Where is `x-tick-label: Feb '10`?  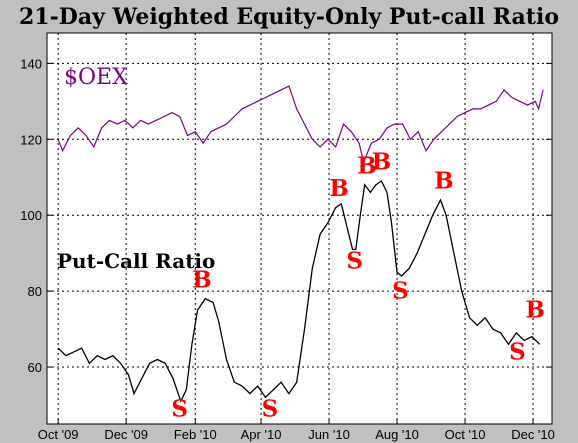
x-tick-label: Feb '10 is located at coordinates (195, 434).